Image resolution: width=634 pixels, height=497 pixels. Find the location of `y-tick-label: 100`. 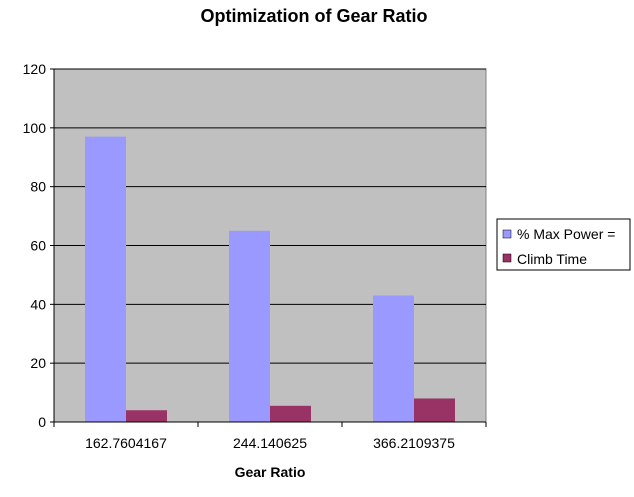

y-tick-label: 100 is located at coordinates (35, 128).